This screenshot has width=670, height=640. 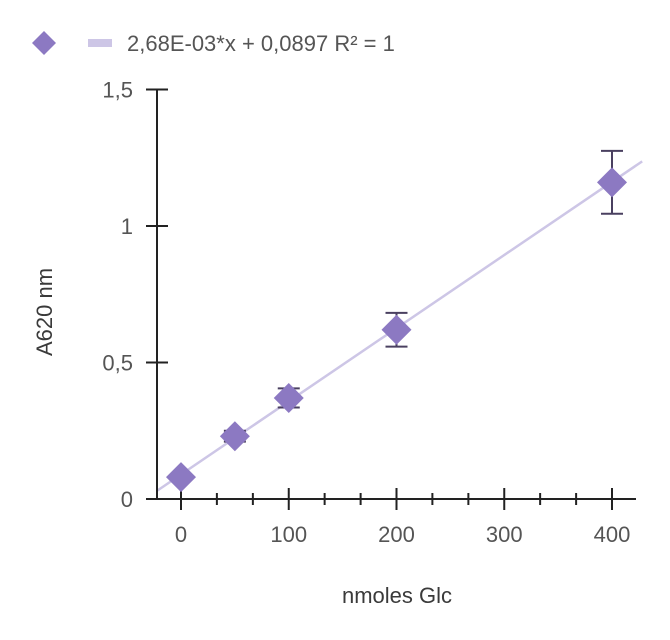 I want to click on x-tick-label: 100, so click(x=288, y=534).